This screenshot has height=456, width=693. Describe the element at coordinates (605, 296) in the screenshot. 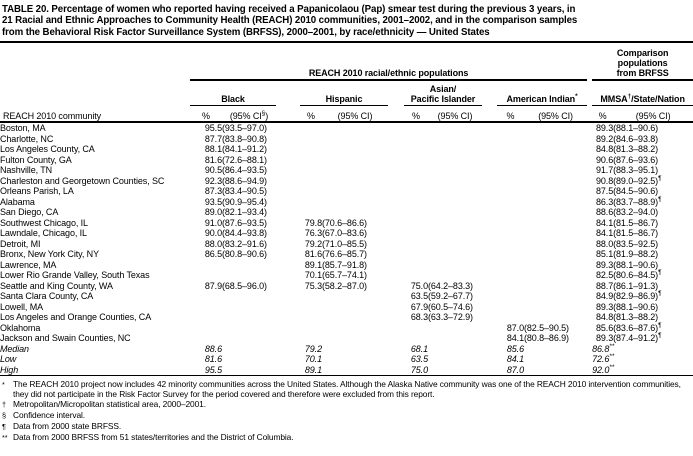

I see `percent-cell: 84.9` at that location.